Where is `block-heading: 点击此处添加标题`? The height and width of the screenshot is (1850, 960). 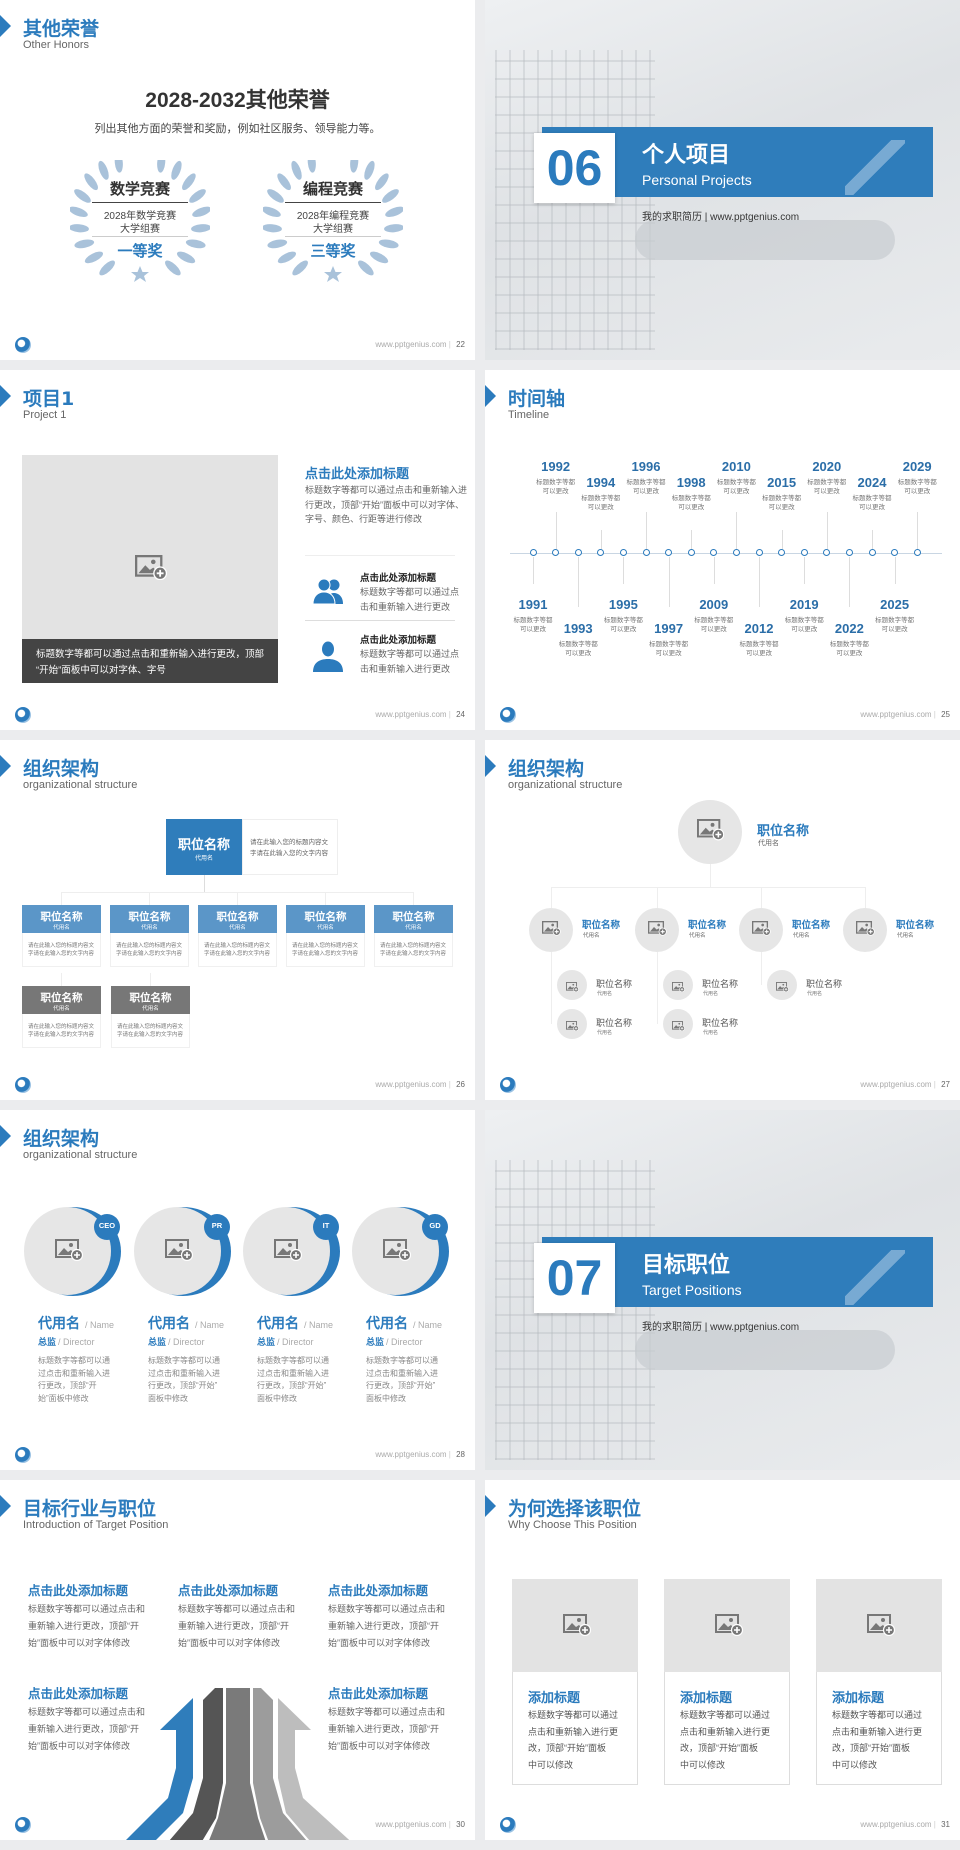
block-heading: 点击此处添加标题 is located at coordinates (228, 1591).